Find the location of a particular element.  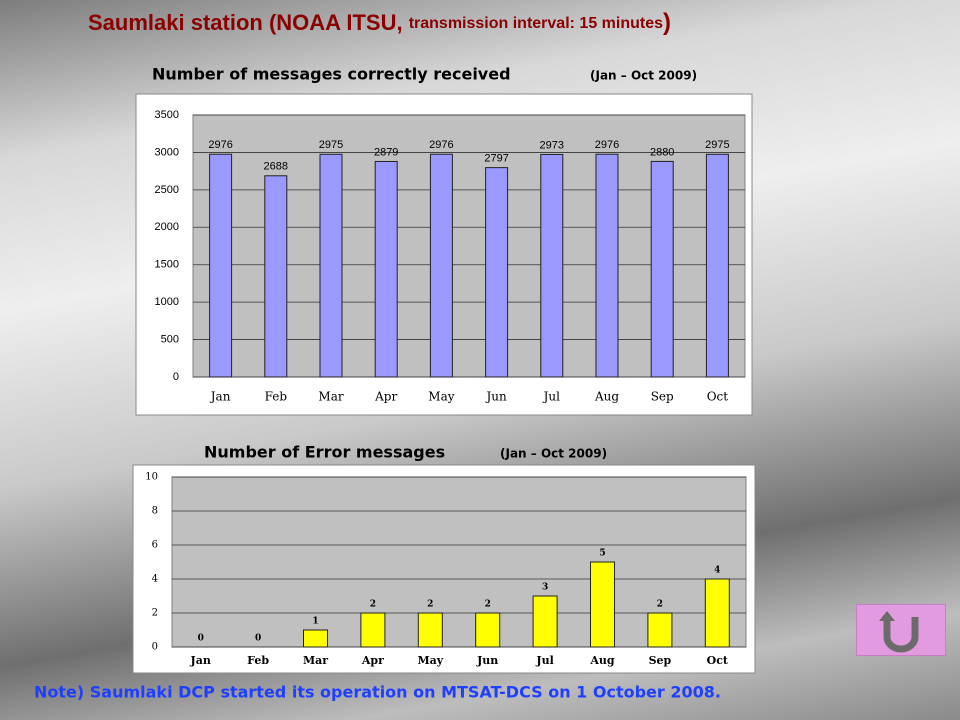

title-part: NOAA ITSU, is located at coordinates (342, 22).